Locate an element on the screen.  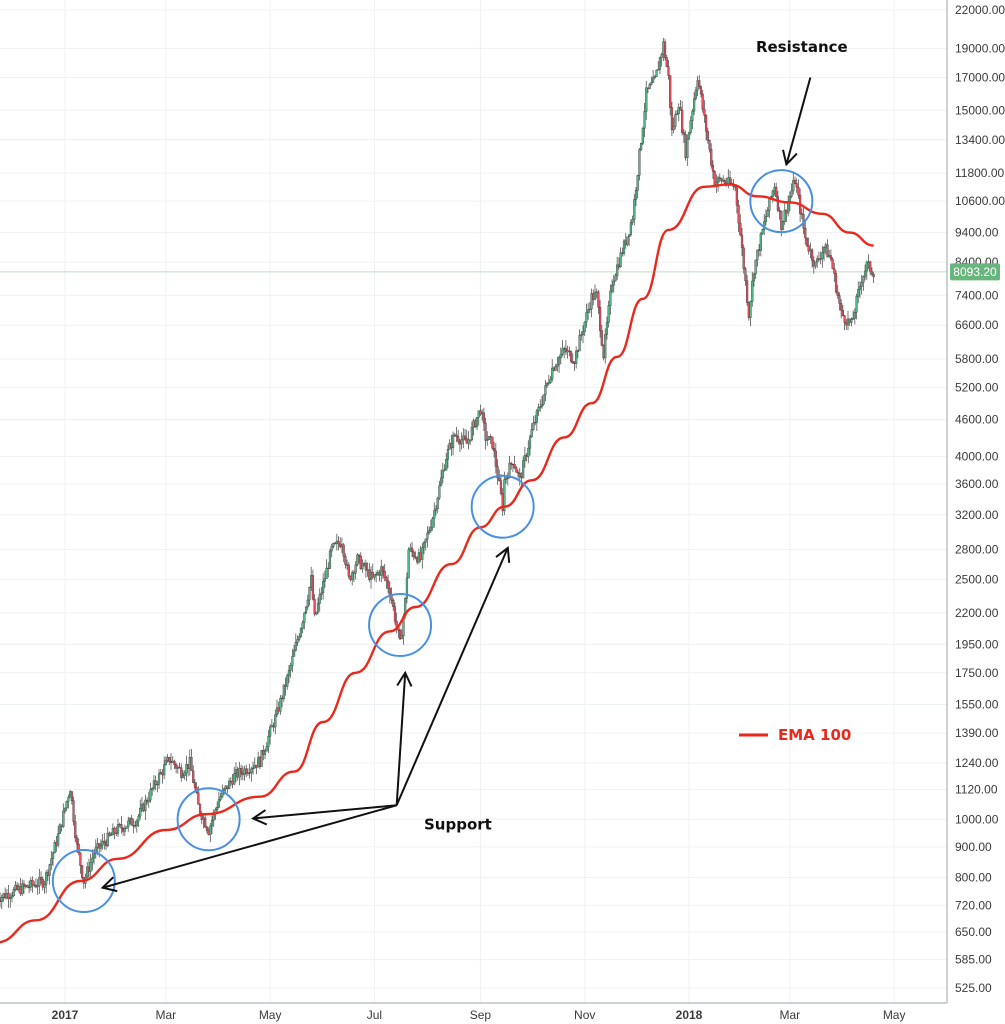
arrow-head is located at coordinates (404, 678).